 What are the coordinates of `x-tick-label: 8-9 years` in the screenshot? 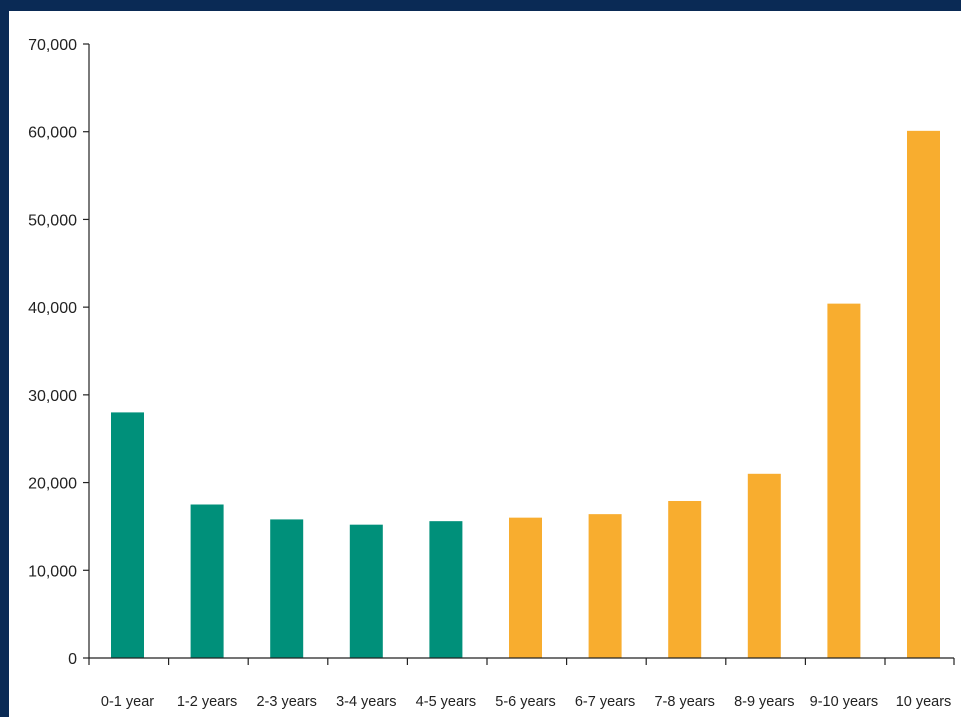 It's located at (764, 702).